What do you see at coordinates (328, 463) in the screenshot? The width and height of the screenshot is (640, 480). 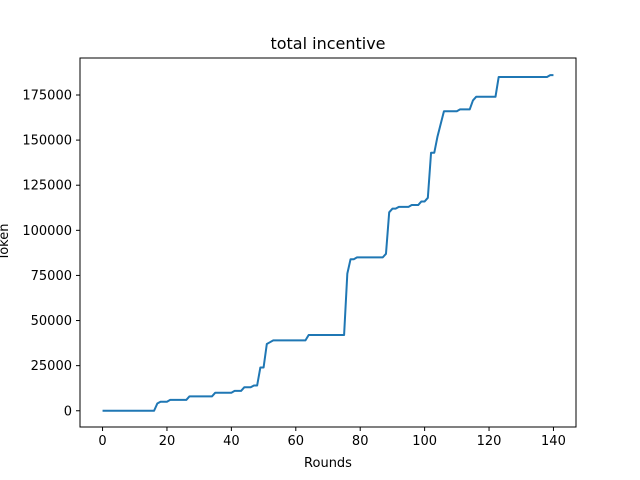 I see `x-axis-label: Rounds` at bounding box center [328, 463].